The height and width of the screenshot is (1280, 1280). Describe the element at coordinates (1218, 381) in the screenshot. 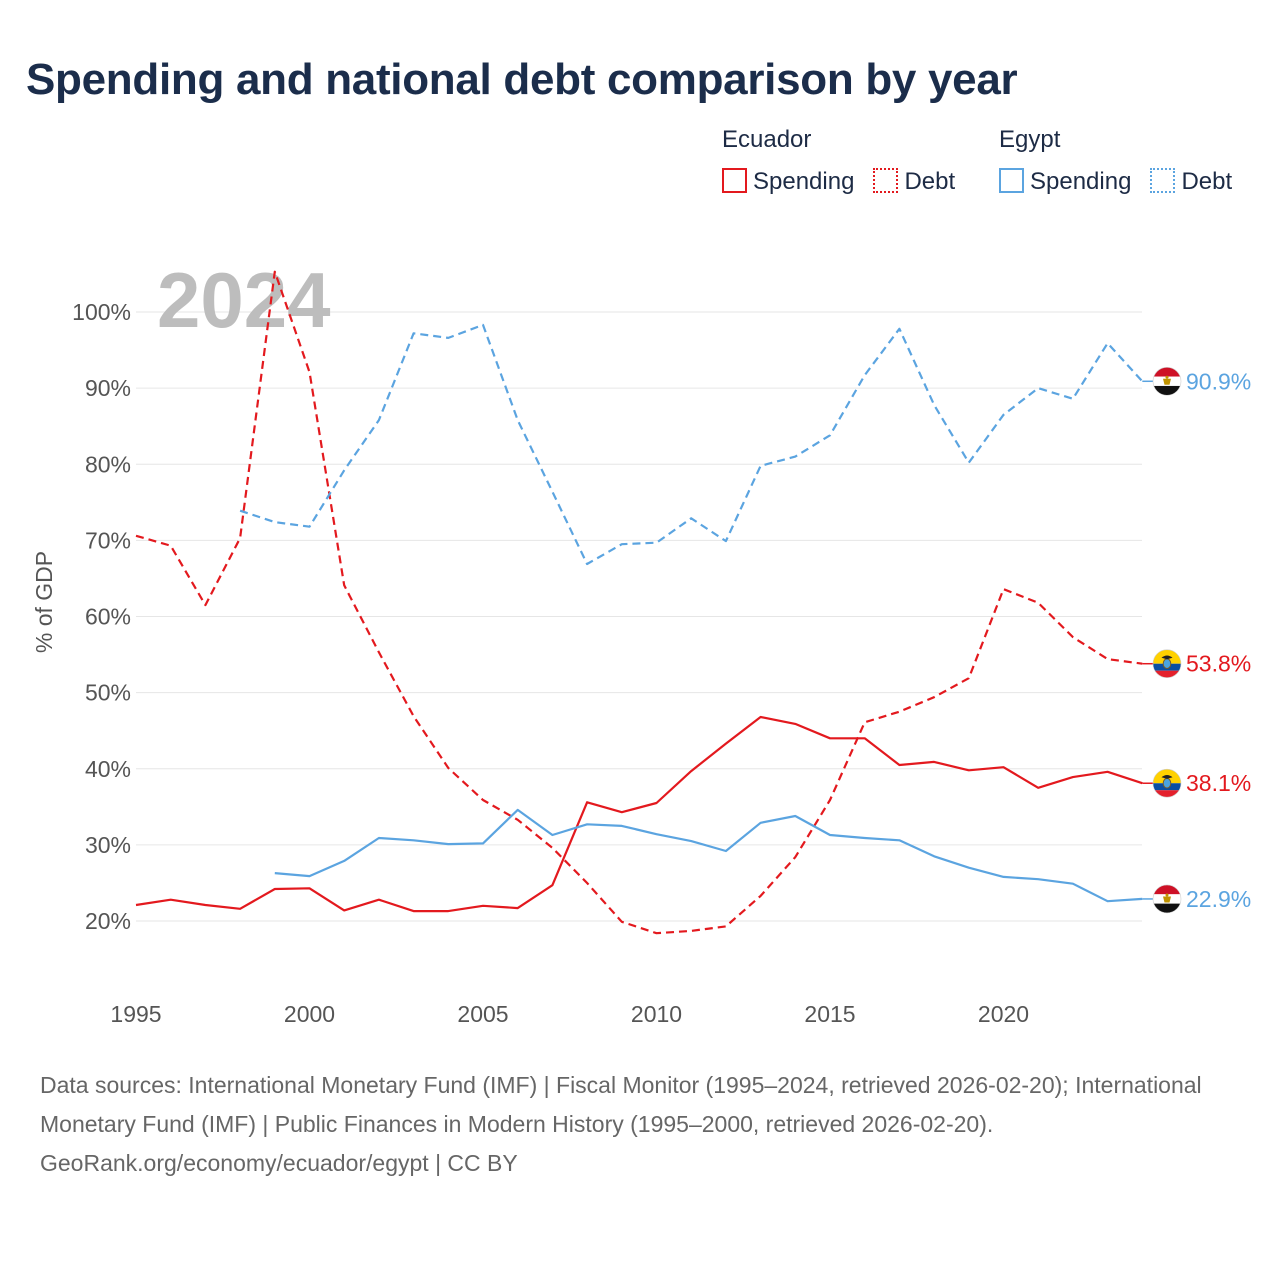

I see `egypt-debt-end-label: 90.9%` at that location.